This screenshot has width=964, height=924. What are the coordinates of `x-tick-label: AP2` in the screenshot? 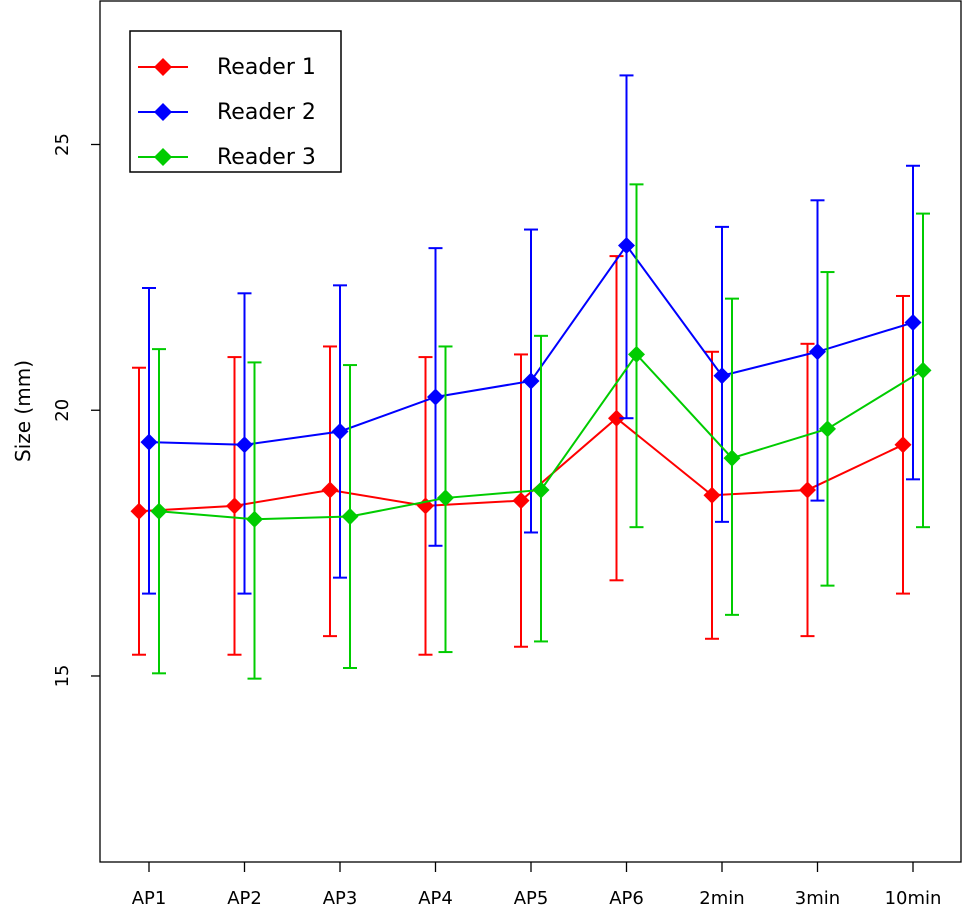 It's located at (244, 898).